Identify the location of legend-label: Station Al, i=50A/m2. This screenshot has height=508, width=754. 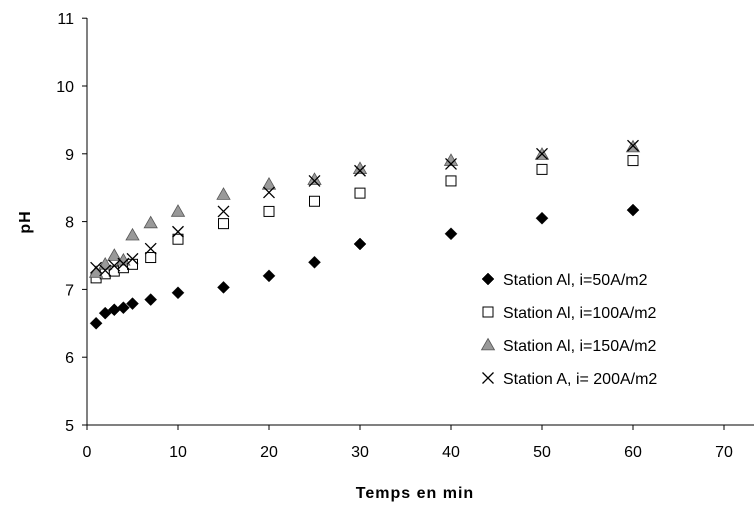
(575, 280).